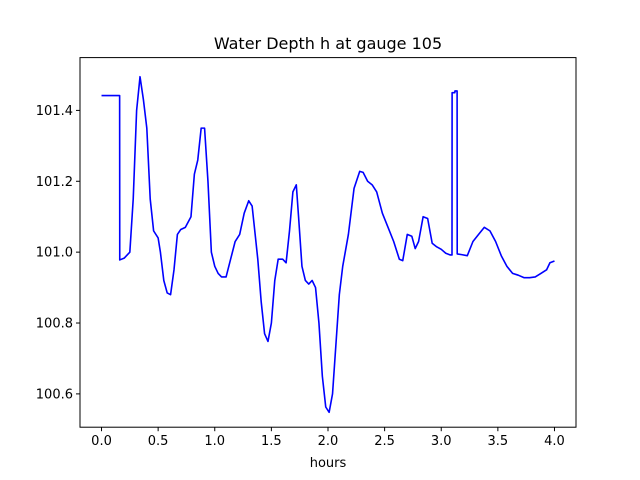 This screenshot has height=480, width=640. I want to click on x-axis: 0.0 0.5 1.0 1.5 2.0 2.5 3.0 3.5 4.0, so click(328, 438).